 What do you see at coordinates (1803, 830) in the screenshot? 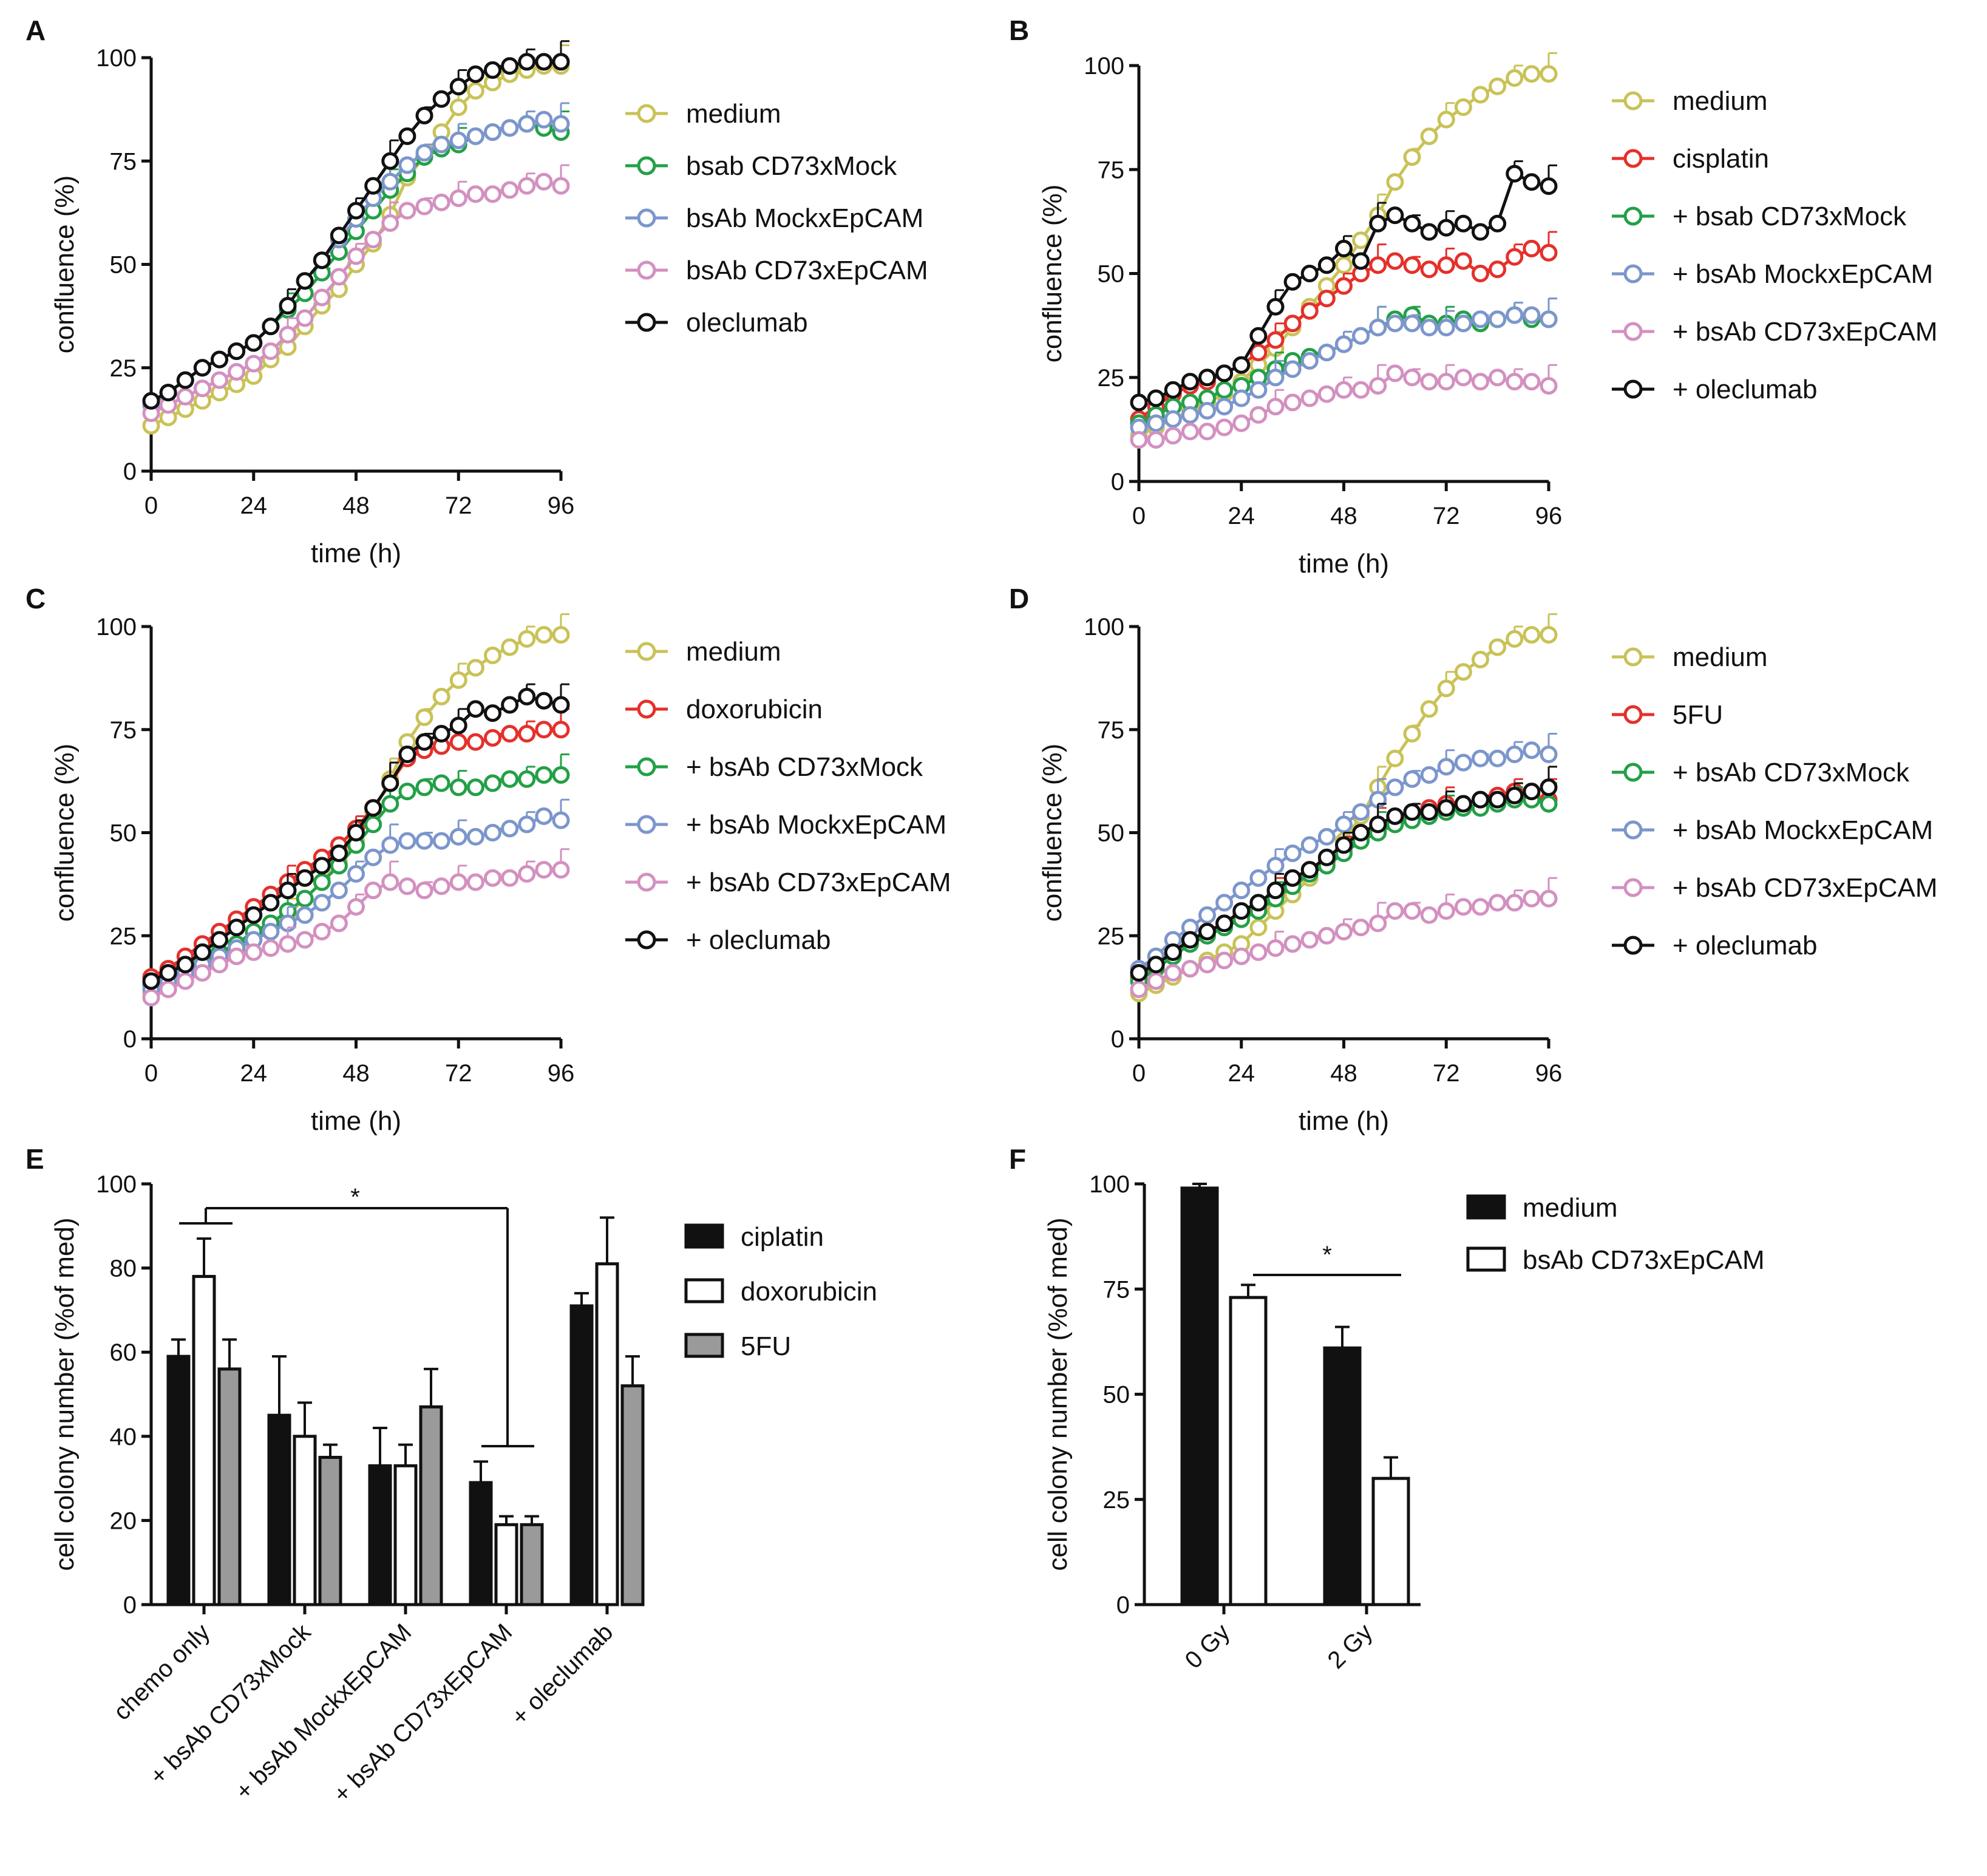
I see `legend-label: + bsAb MockxEpCAM` at bounding box center [1803, 830].